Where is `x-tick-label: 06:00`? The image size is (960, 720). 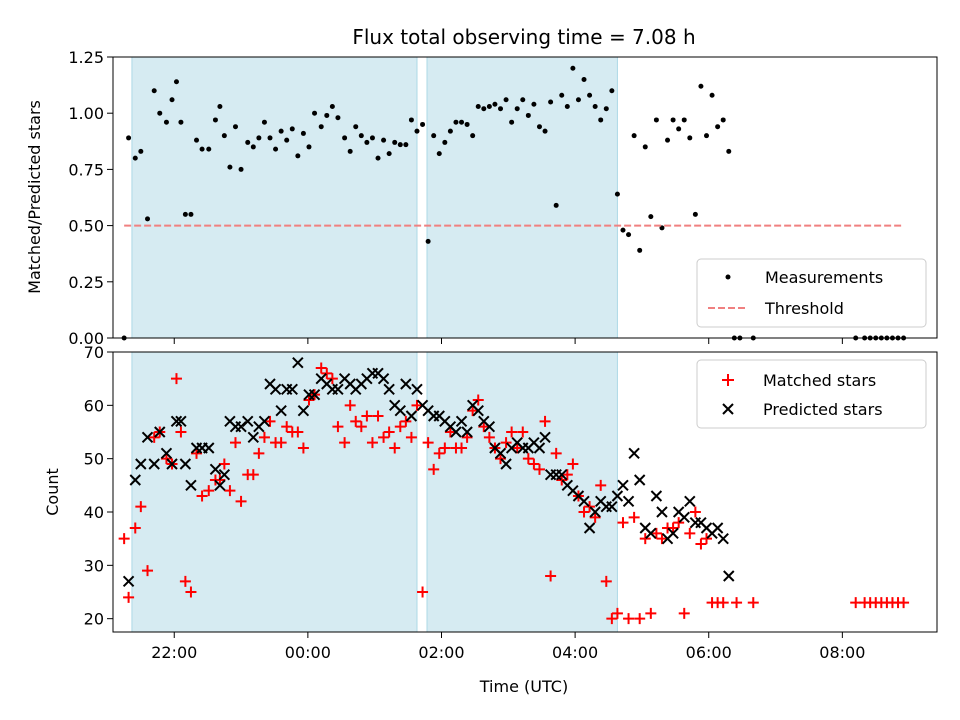
x-tick-label: 06:00 is located at coordinates (709, 652).